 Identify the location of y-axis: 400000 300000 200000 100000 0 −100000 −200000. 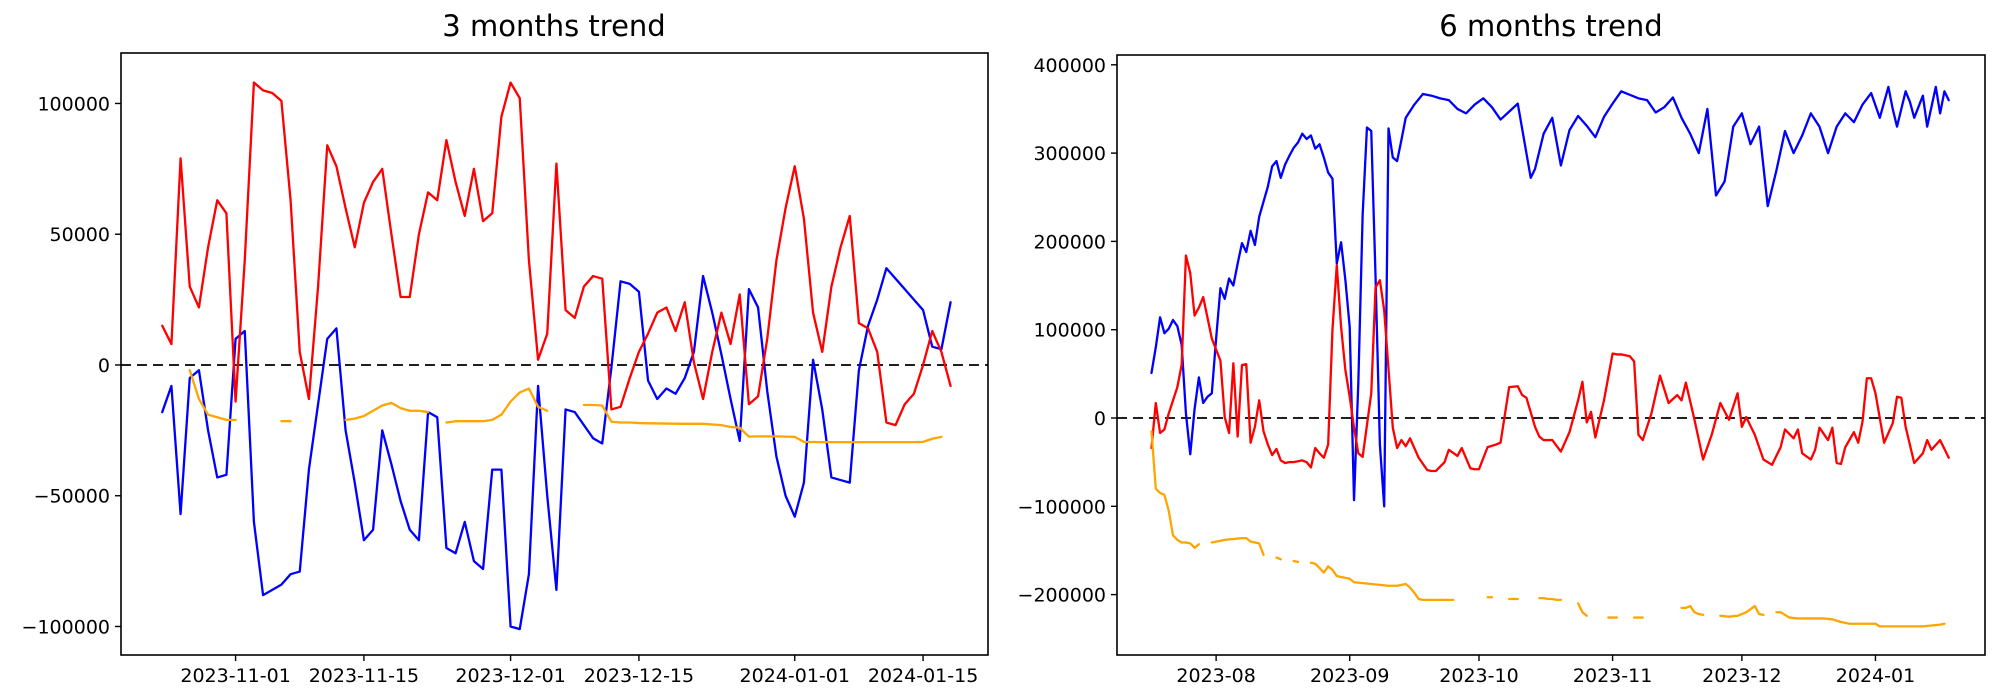
(1067, 331).